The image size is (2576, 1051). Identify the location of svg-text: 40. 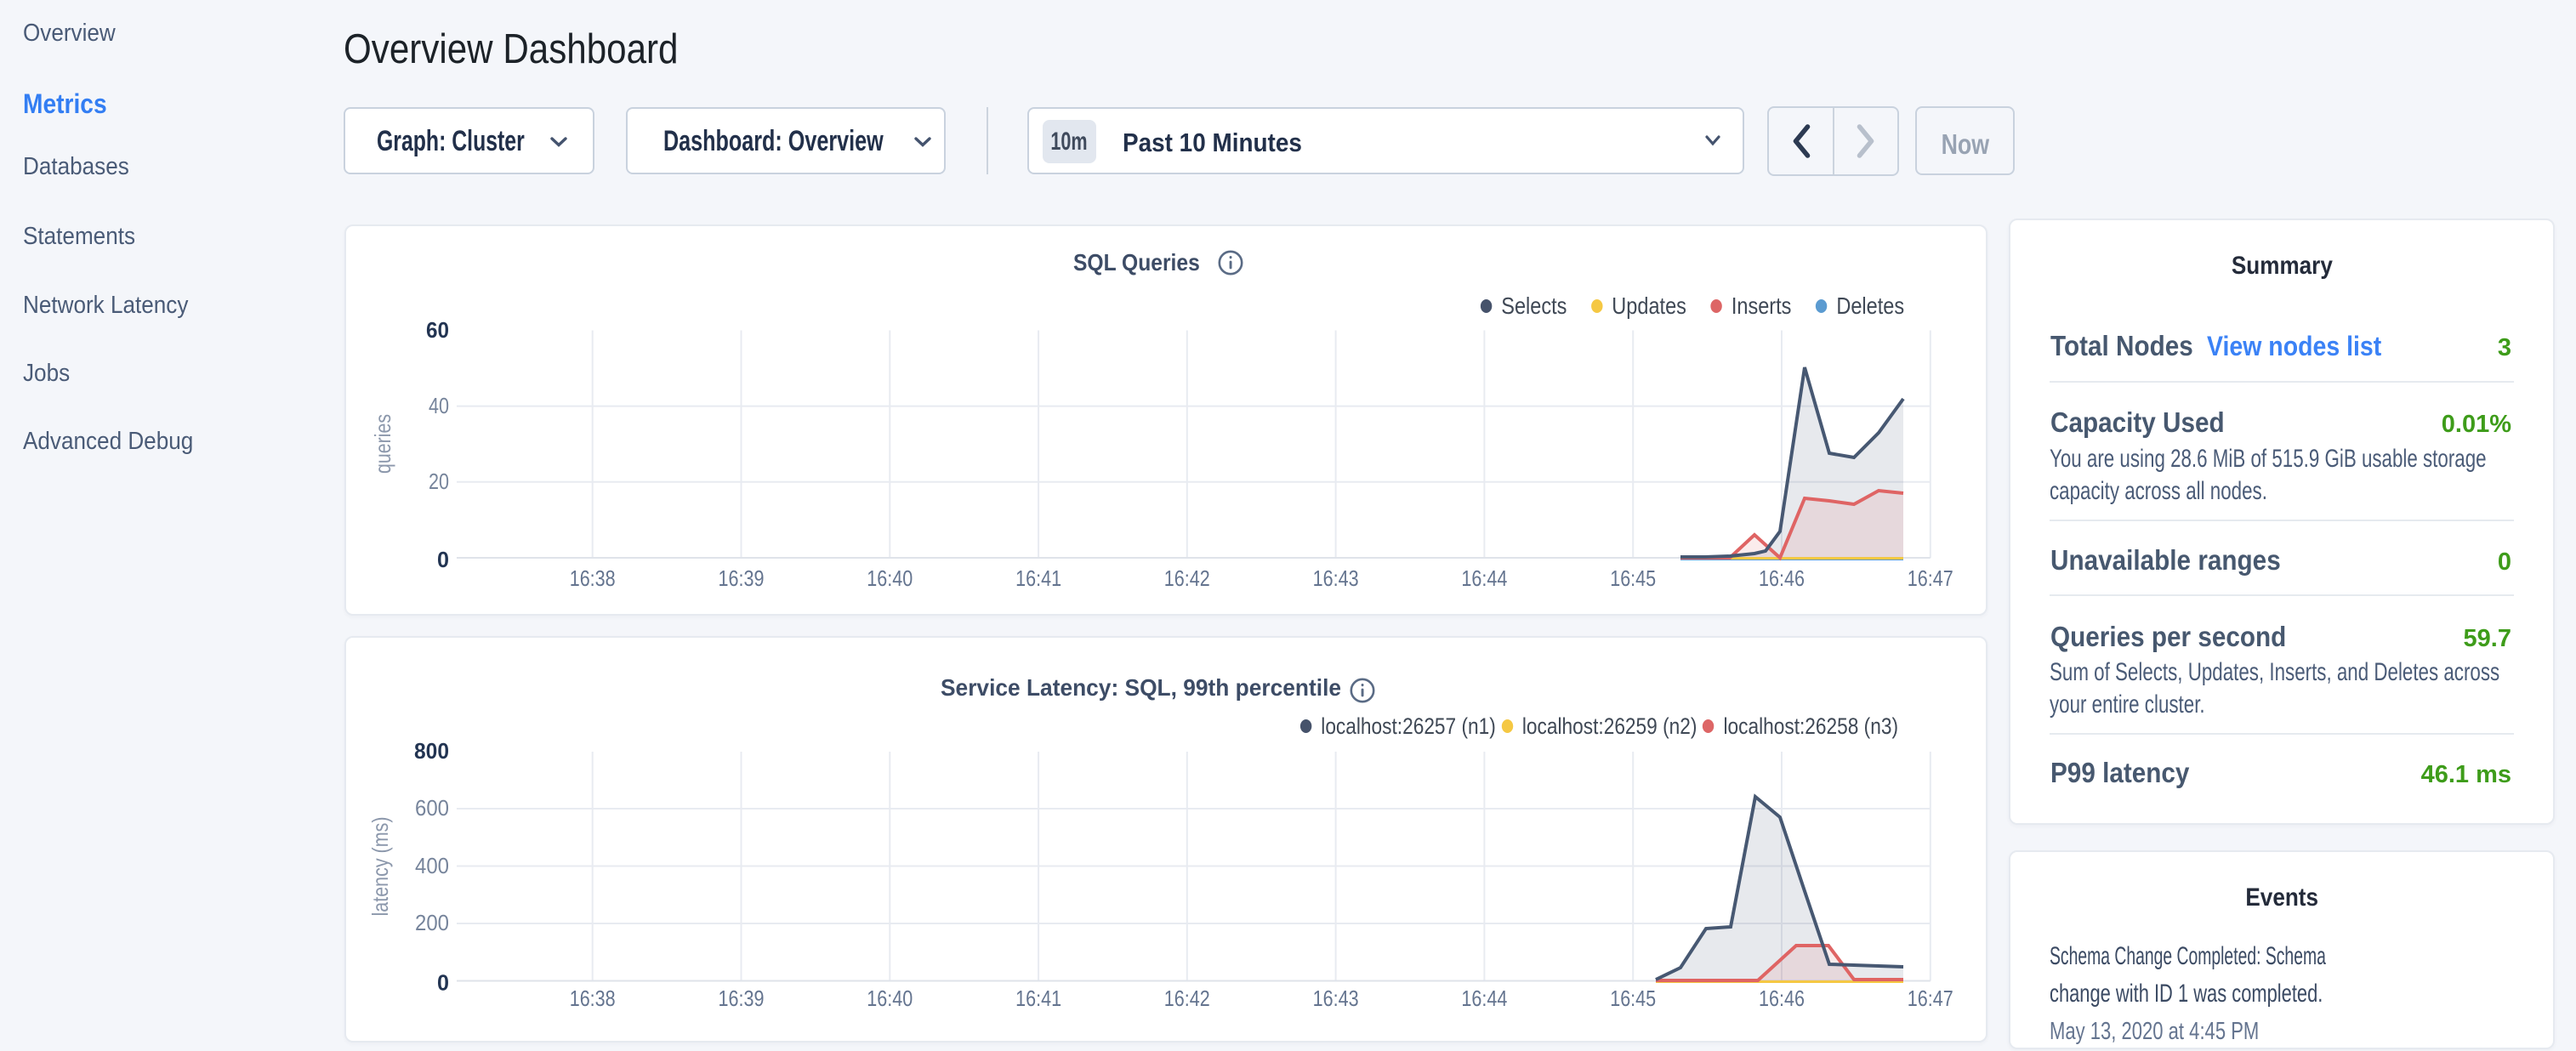
(439, 405).